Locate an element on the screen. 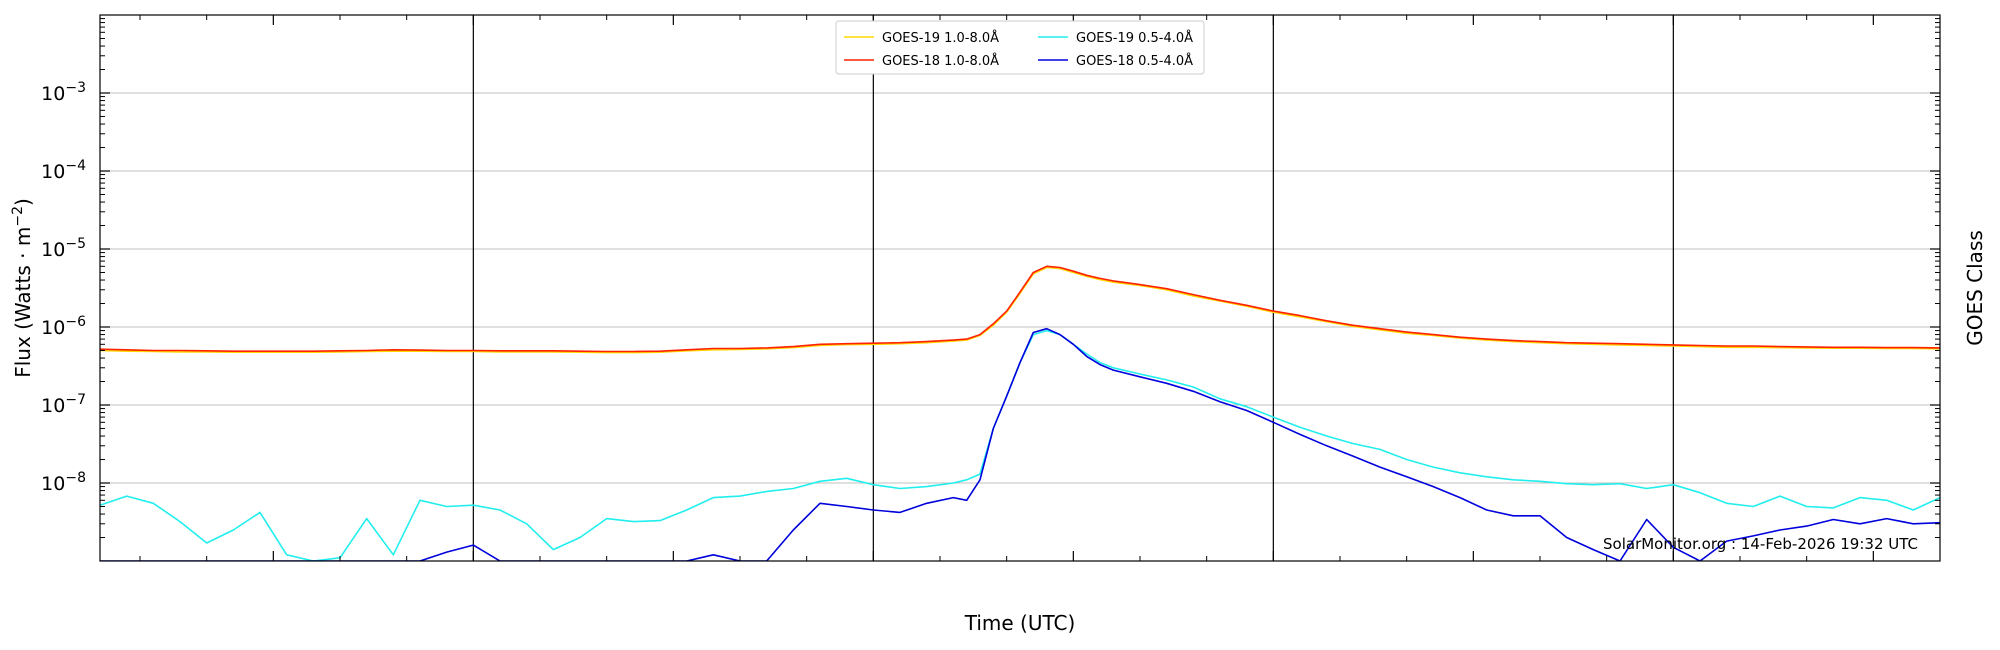 This screenshot has height=650, width=2000. y-tick-label: 10⁻⁵ is located at coordinates (63, 248).